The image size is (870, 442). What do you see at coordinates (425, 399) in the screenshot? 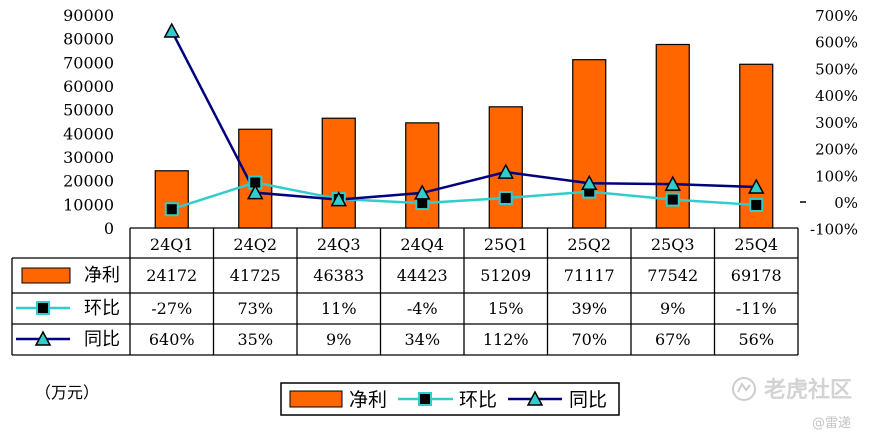
I see `legend-key-huanbi-marker` at bounding box center [425, 399].